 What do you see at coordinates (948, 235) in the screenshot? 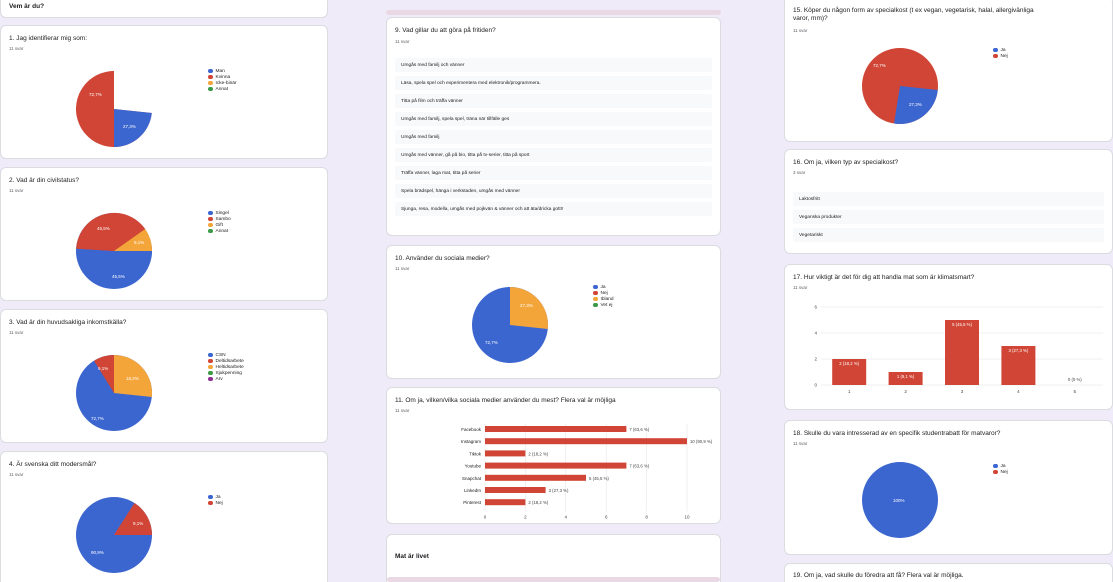
I see `response-item: Vegetariskt` at bounding box center [948, 235].